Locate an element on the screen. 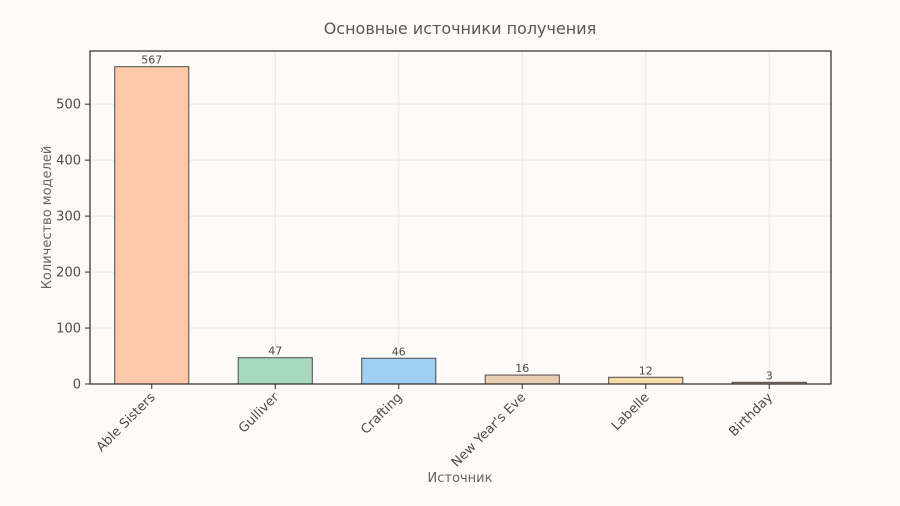 The height and width of the screenshot is (506, 900). y-tick-label: 500 is located at coordinates (68, 105).